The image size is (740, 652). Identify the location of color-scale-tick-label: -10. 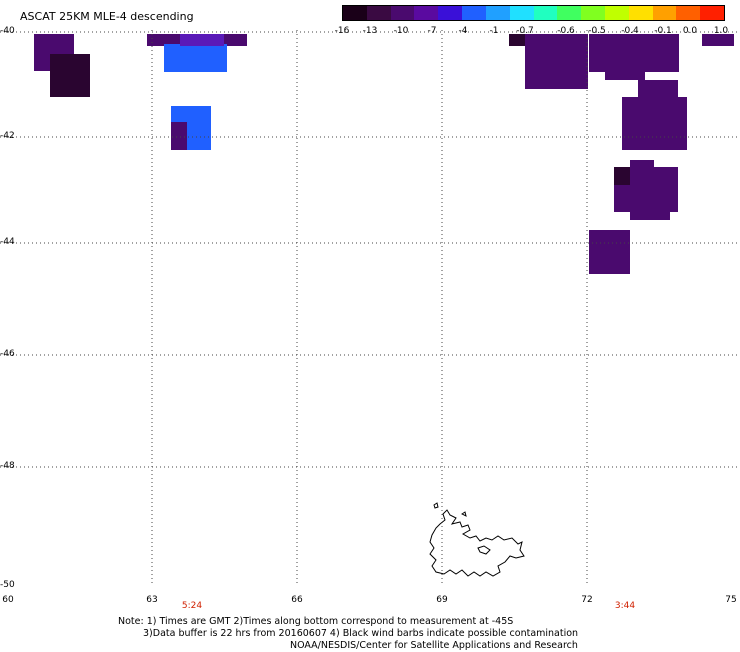
(401, 31).